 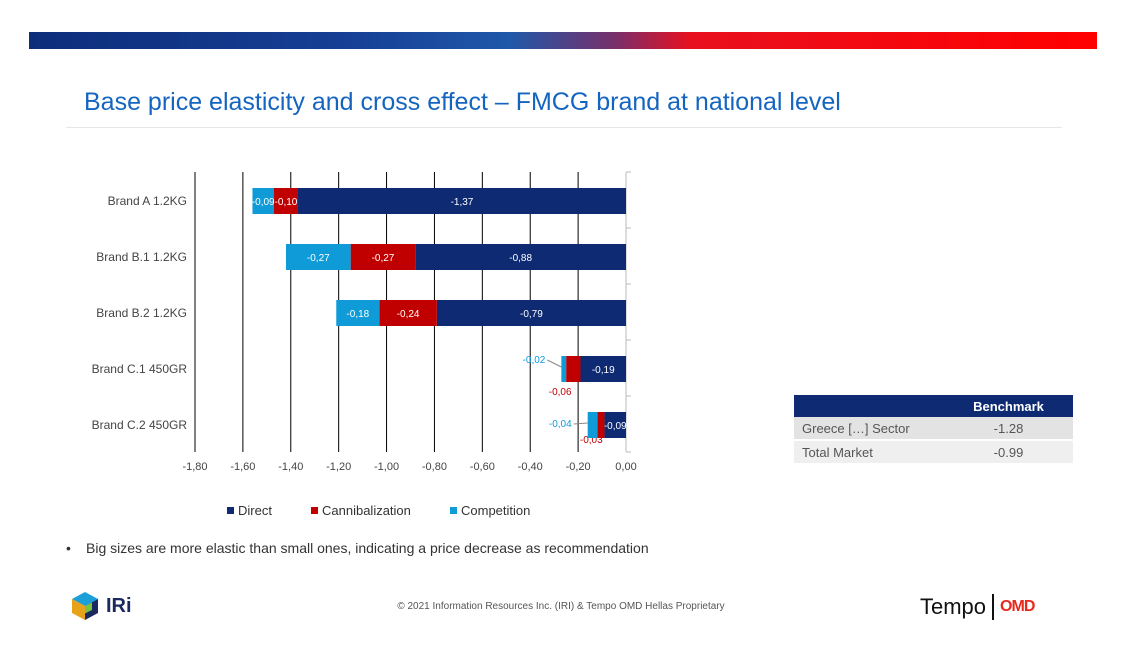 I want to click on category-label: Brand C.2 450GR, so click(x=140, y=425).